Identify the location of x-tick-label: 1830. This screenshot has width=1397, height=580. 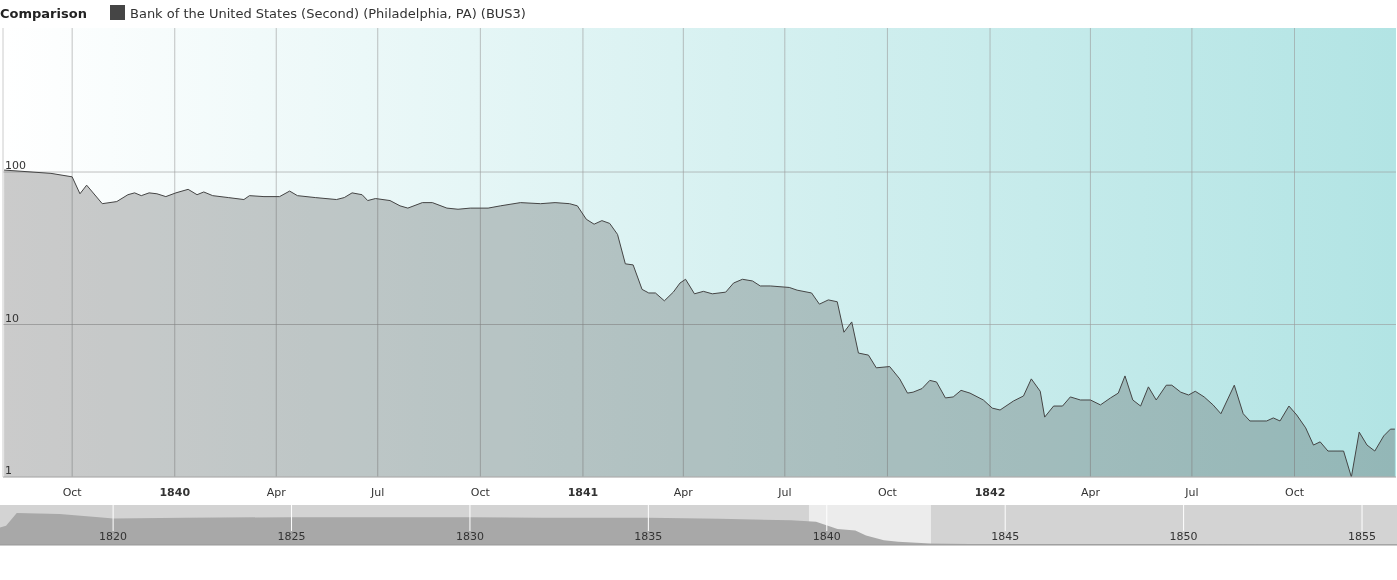
(469, 536).